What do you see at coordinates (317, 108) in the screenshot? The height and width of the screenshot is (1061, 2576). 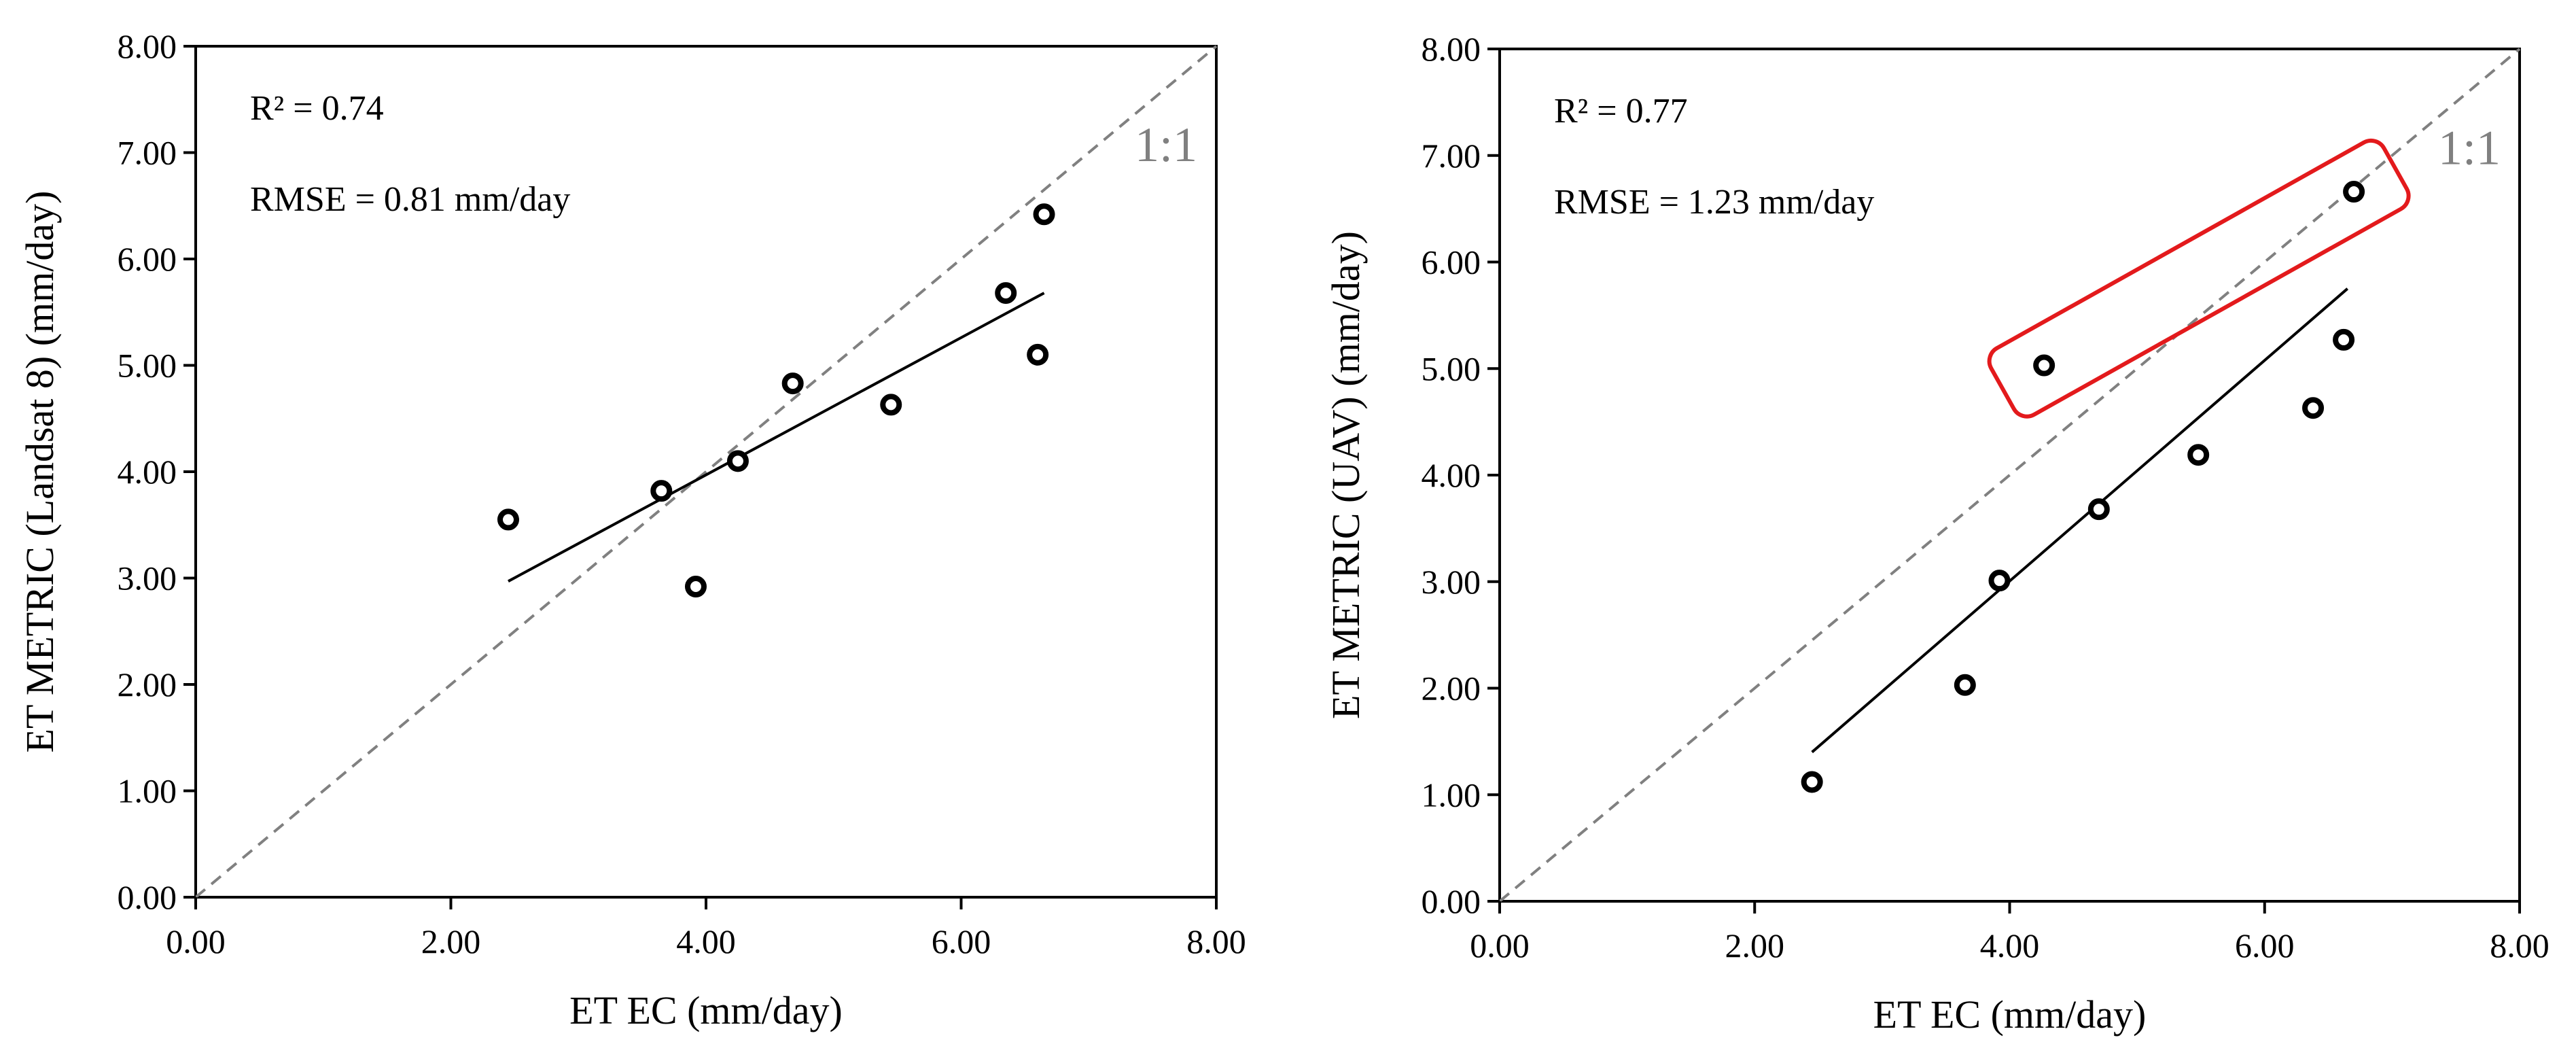 I see `r-squared-label: R² = 0.74` at bounding box center [317, 108].